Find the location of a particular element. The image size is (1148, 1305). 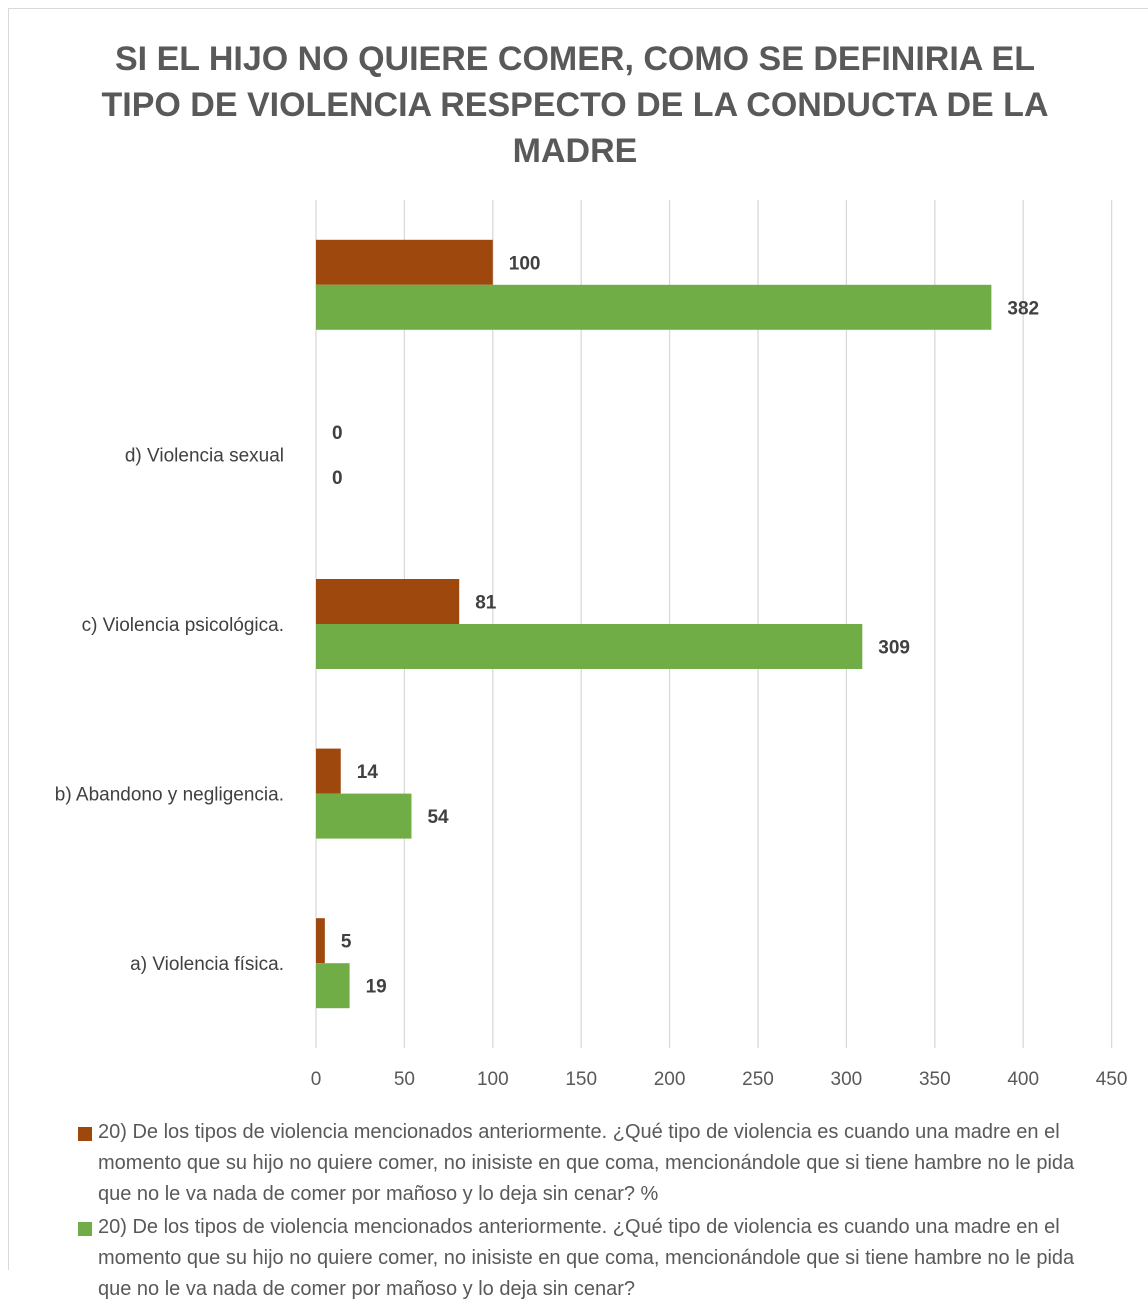

x-tick-label-250: 250 is located at coordinates (758, 1079).